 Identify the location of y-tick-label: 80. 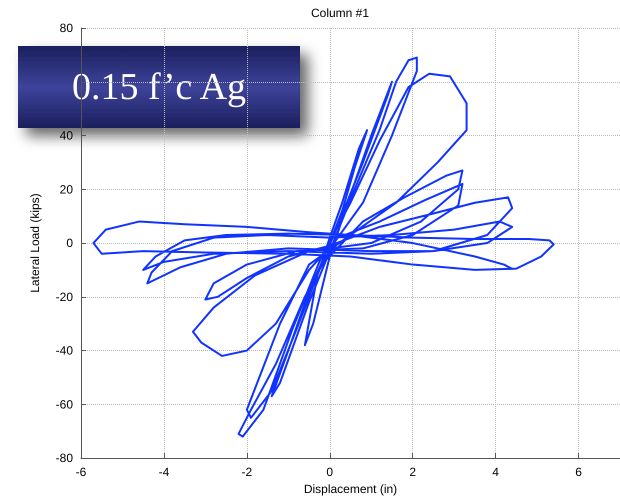
(67, 28).